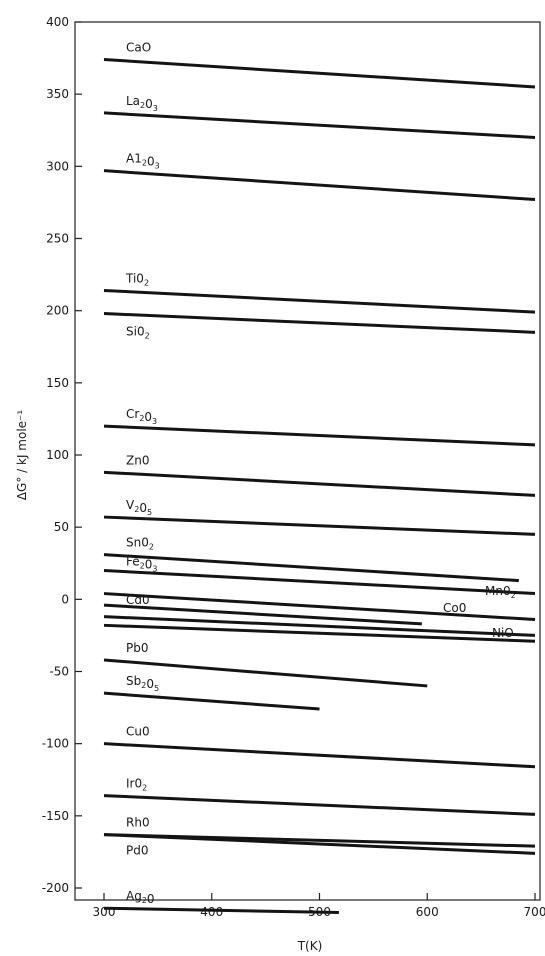 The image size is (545, 956). I want to click on series-line-fe2o3, so click(319, 582).